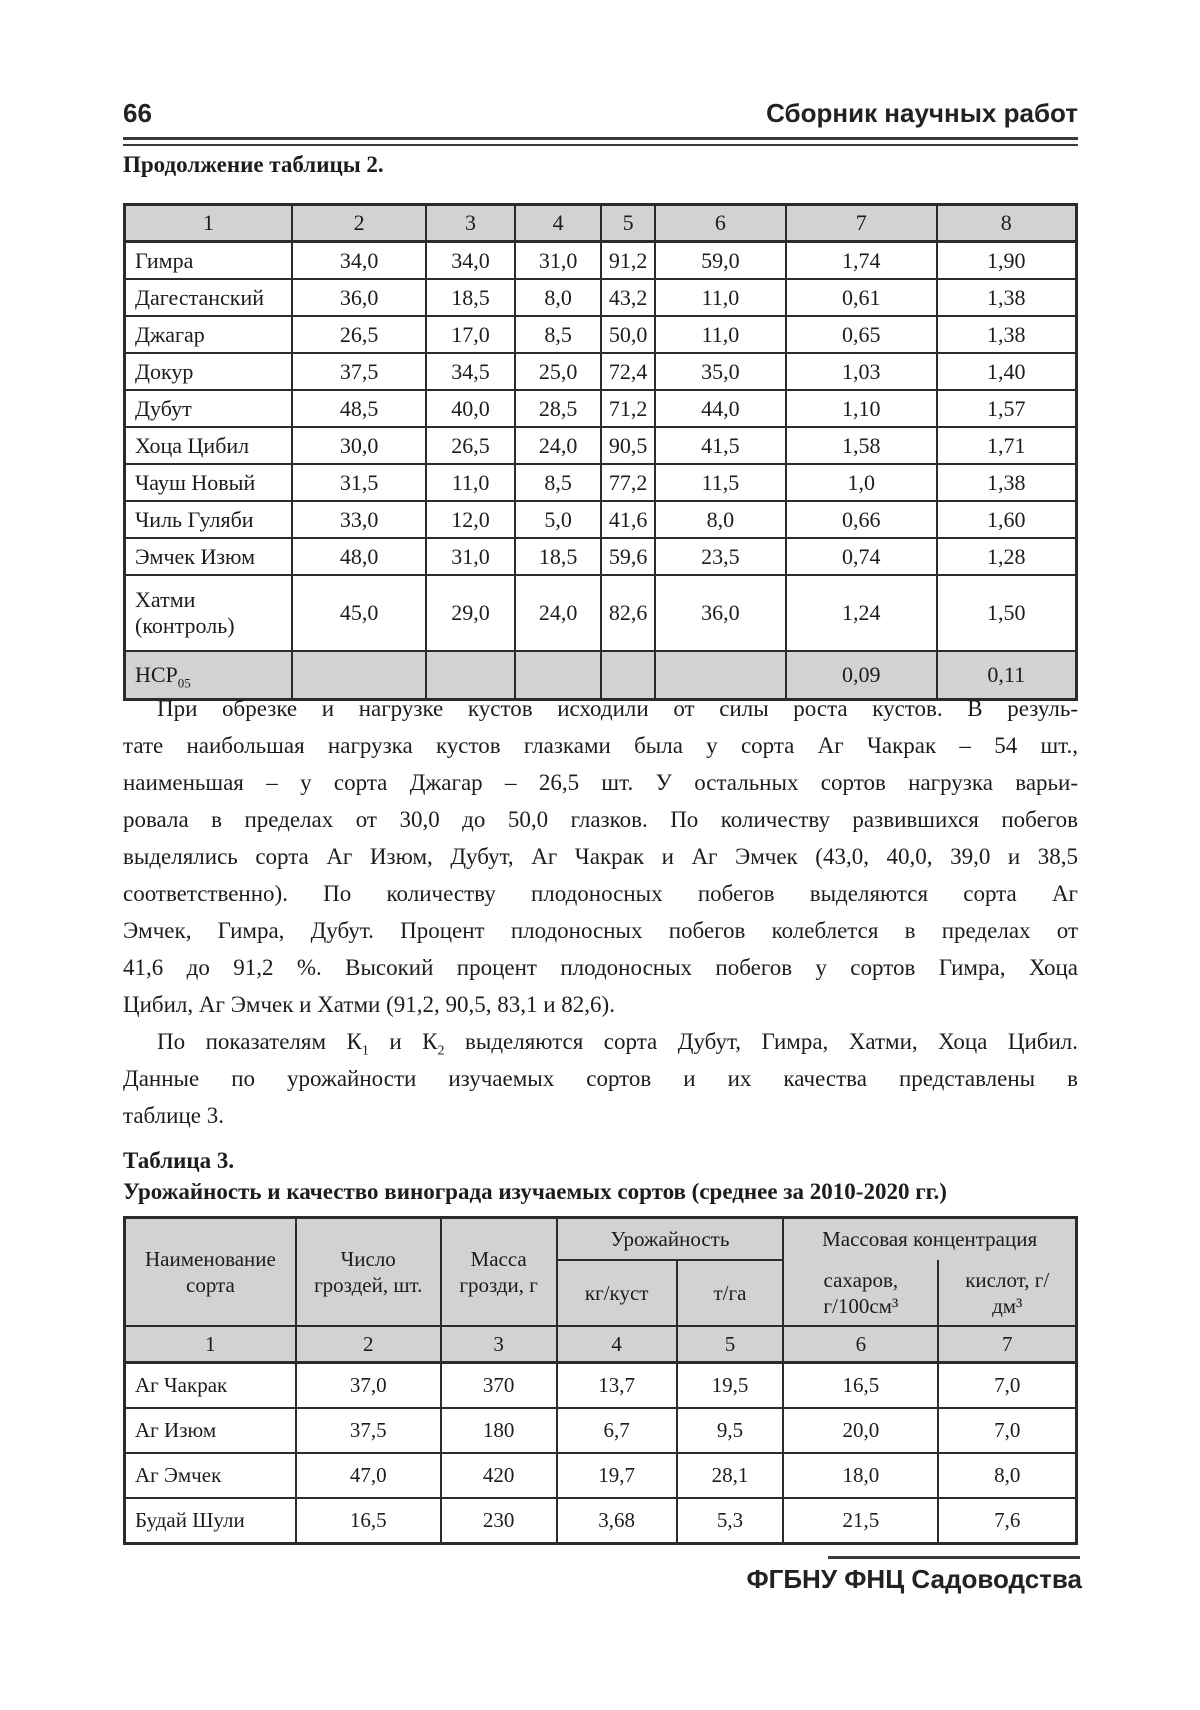 Image resolution: width=1200 pixels, height=1710 pixels. Describe the element at coordinates (558, 260) in the screenshot. I see `value-cell: 31,0` at that location.